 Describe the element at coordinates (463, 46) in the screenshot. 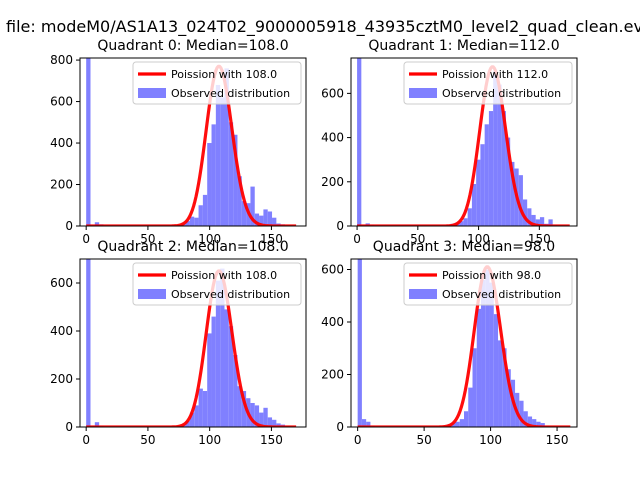

I see `panel-title: Quadrant 1: Median=112.0` at that location.